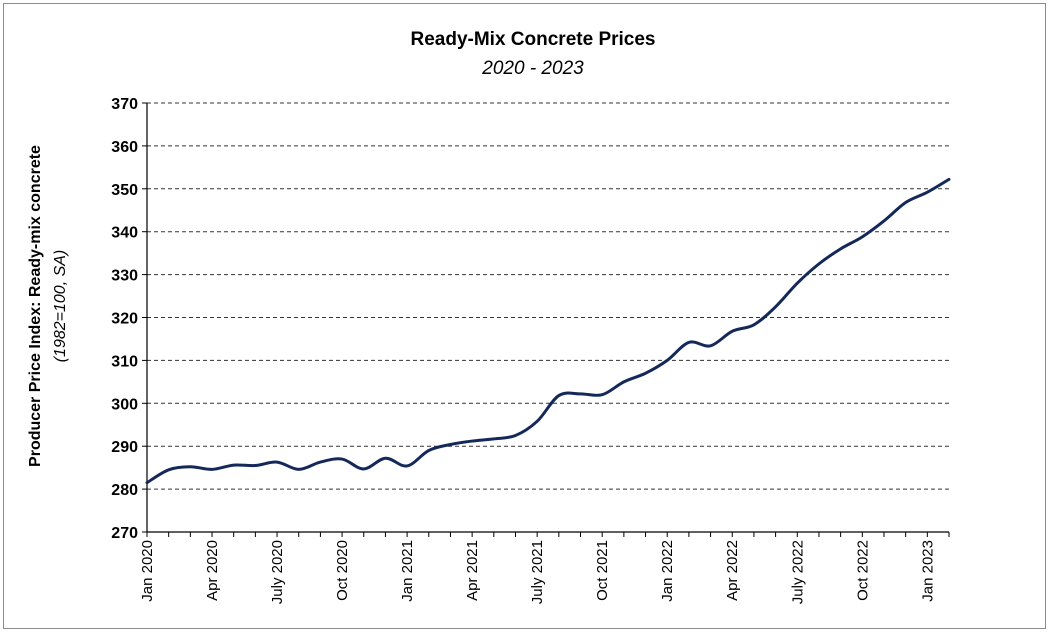  What do you see at coordinates (532, 68) in the screenshot?
I see `chart-subtitle: 2020 - 2023` at bounding box center [532, 68].